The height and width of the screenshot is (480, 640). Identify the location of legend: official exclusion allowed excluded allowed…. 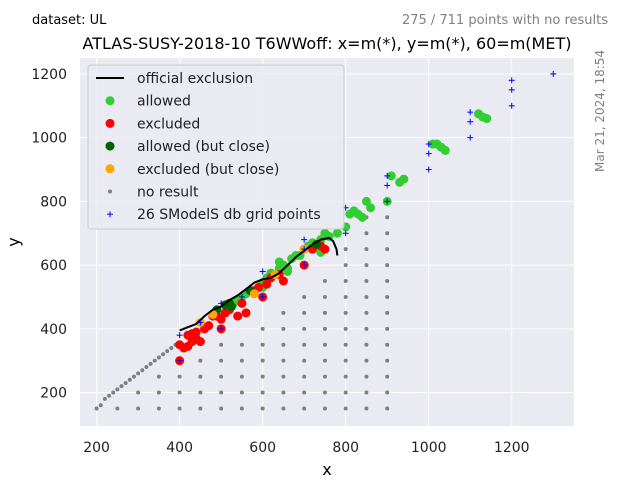
(216, 147).